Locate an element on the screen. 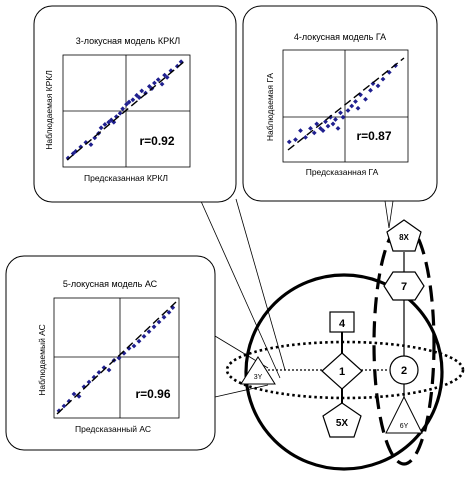 The height and width of the screenshot is (478, 470). panel-as-trendline is located at coordinates (116, 358).